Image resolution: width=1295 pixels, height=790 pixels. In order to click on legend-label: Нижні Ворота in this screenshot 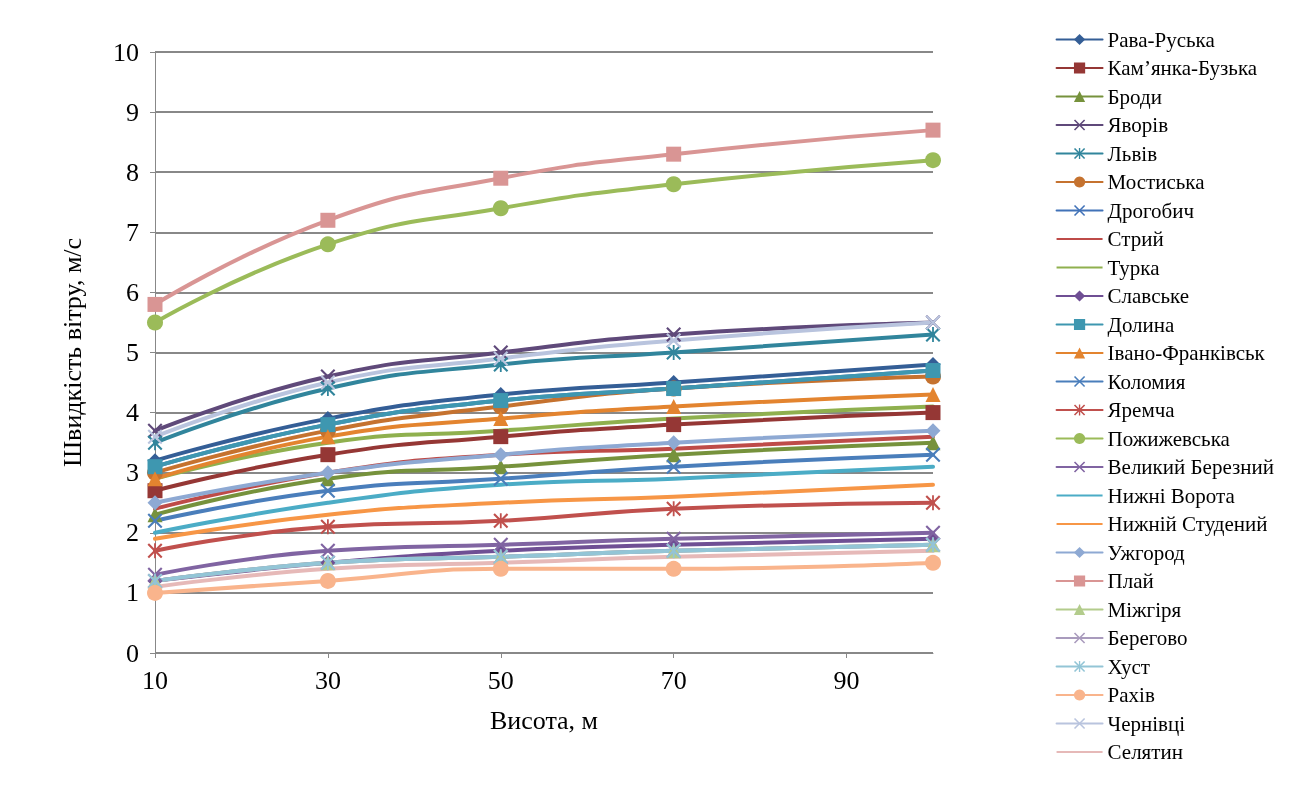, I will do `click(1171, 495)`.